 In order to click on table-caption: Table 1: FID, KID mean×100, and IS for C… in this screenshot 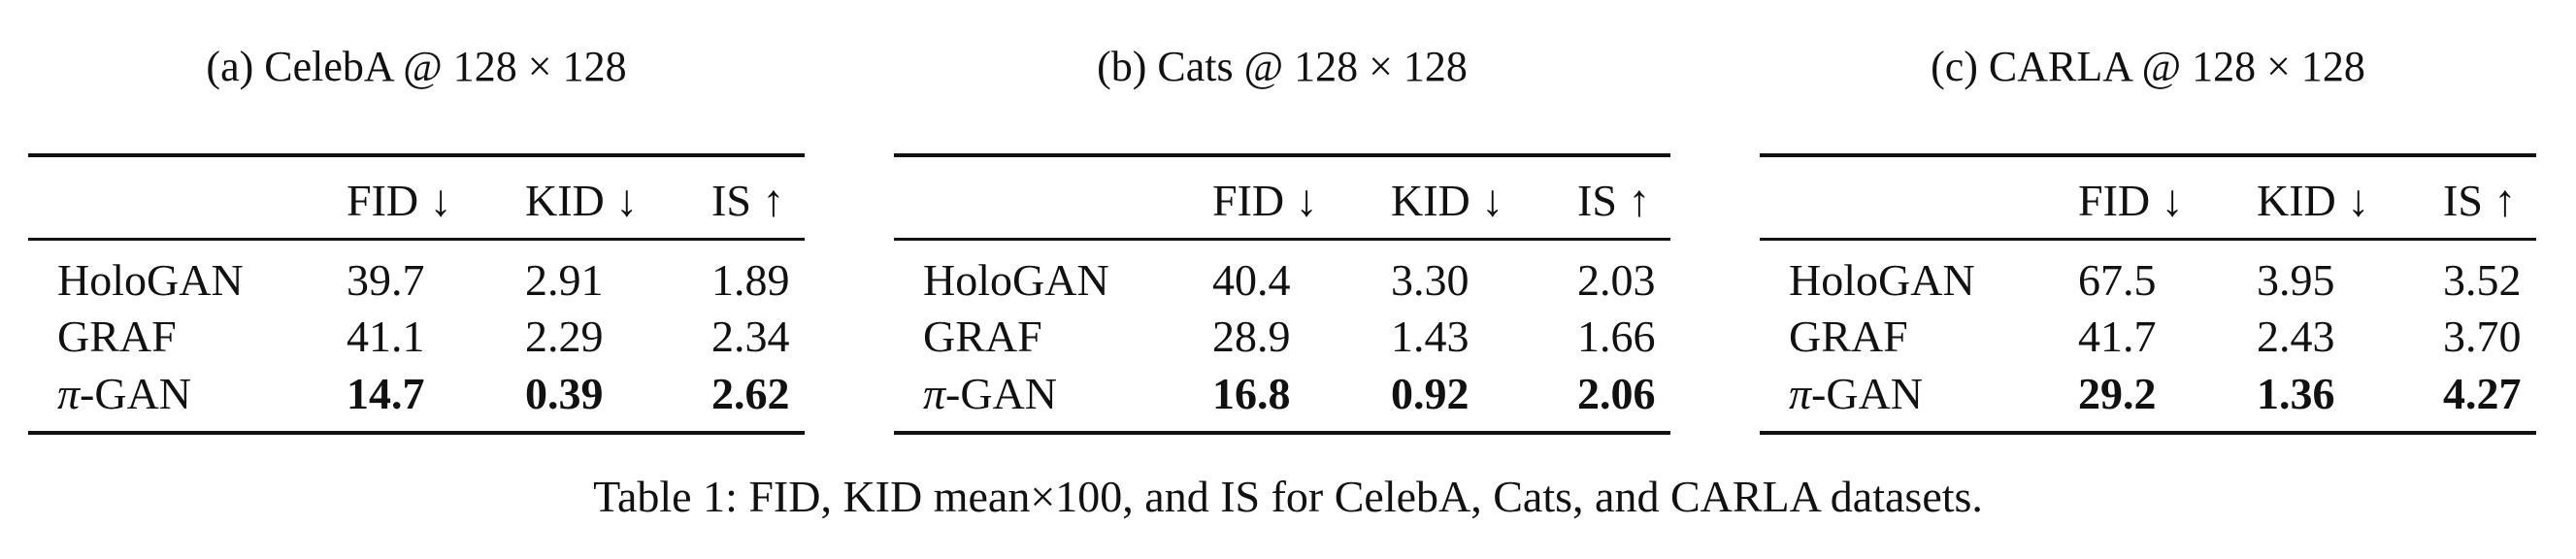, I will do `click(1288, 497)`.